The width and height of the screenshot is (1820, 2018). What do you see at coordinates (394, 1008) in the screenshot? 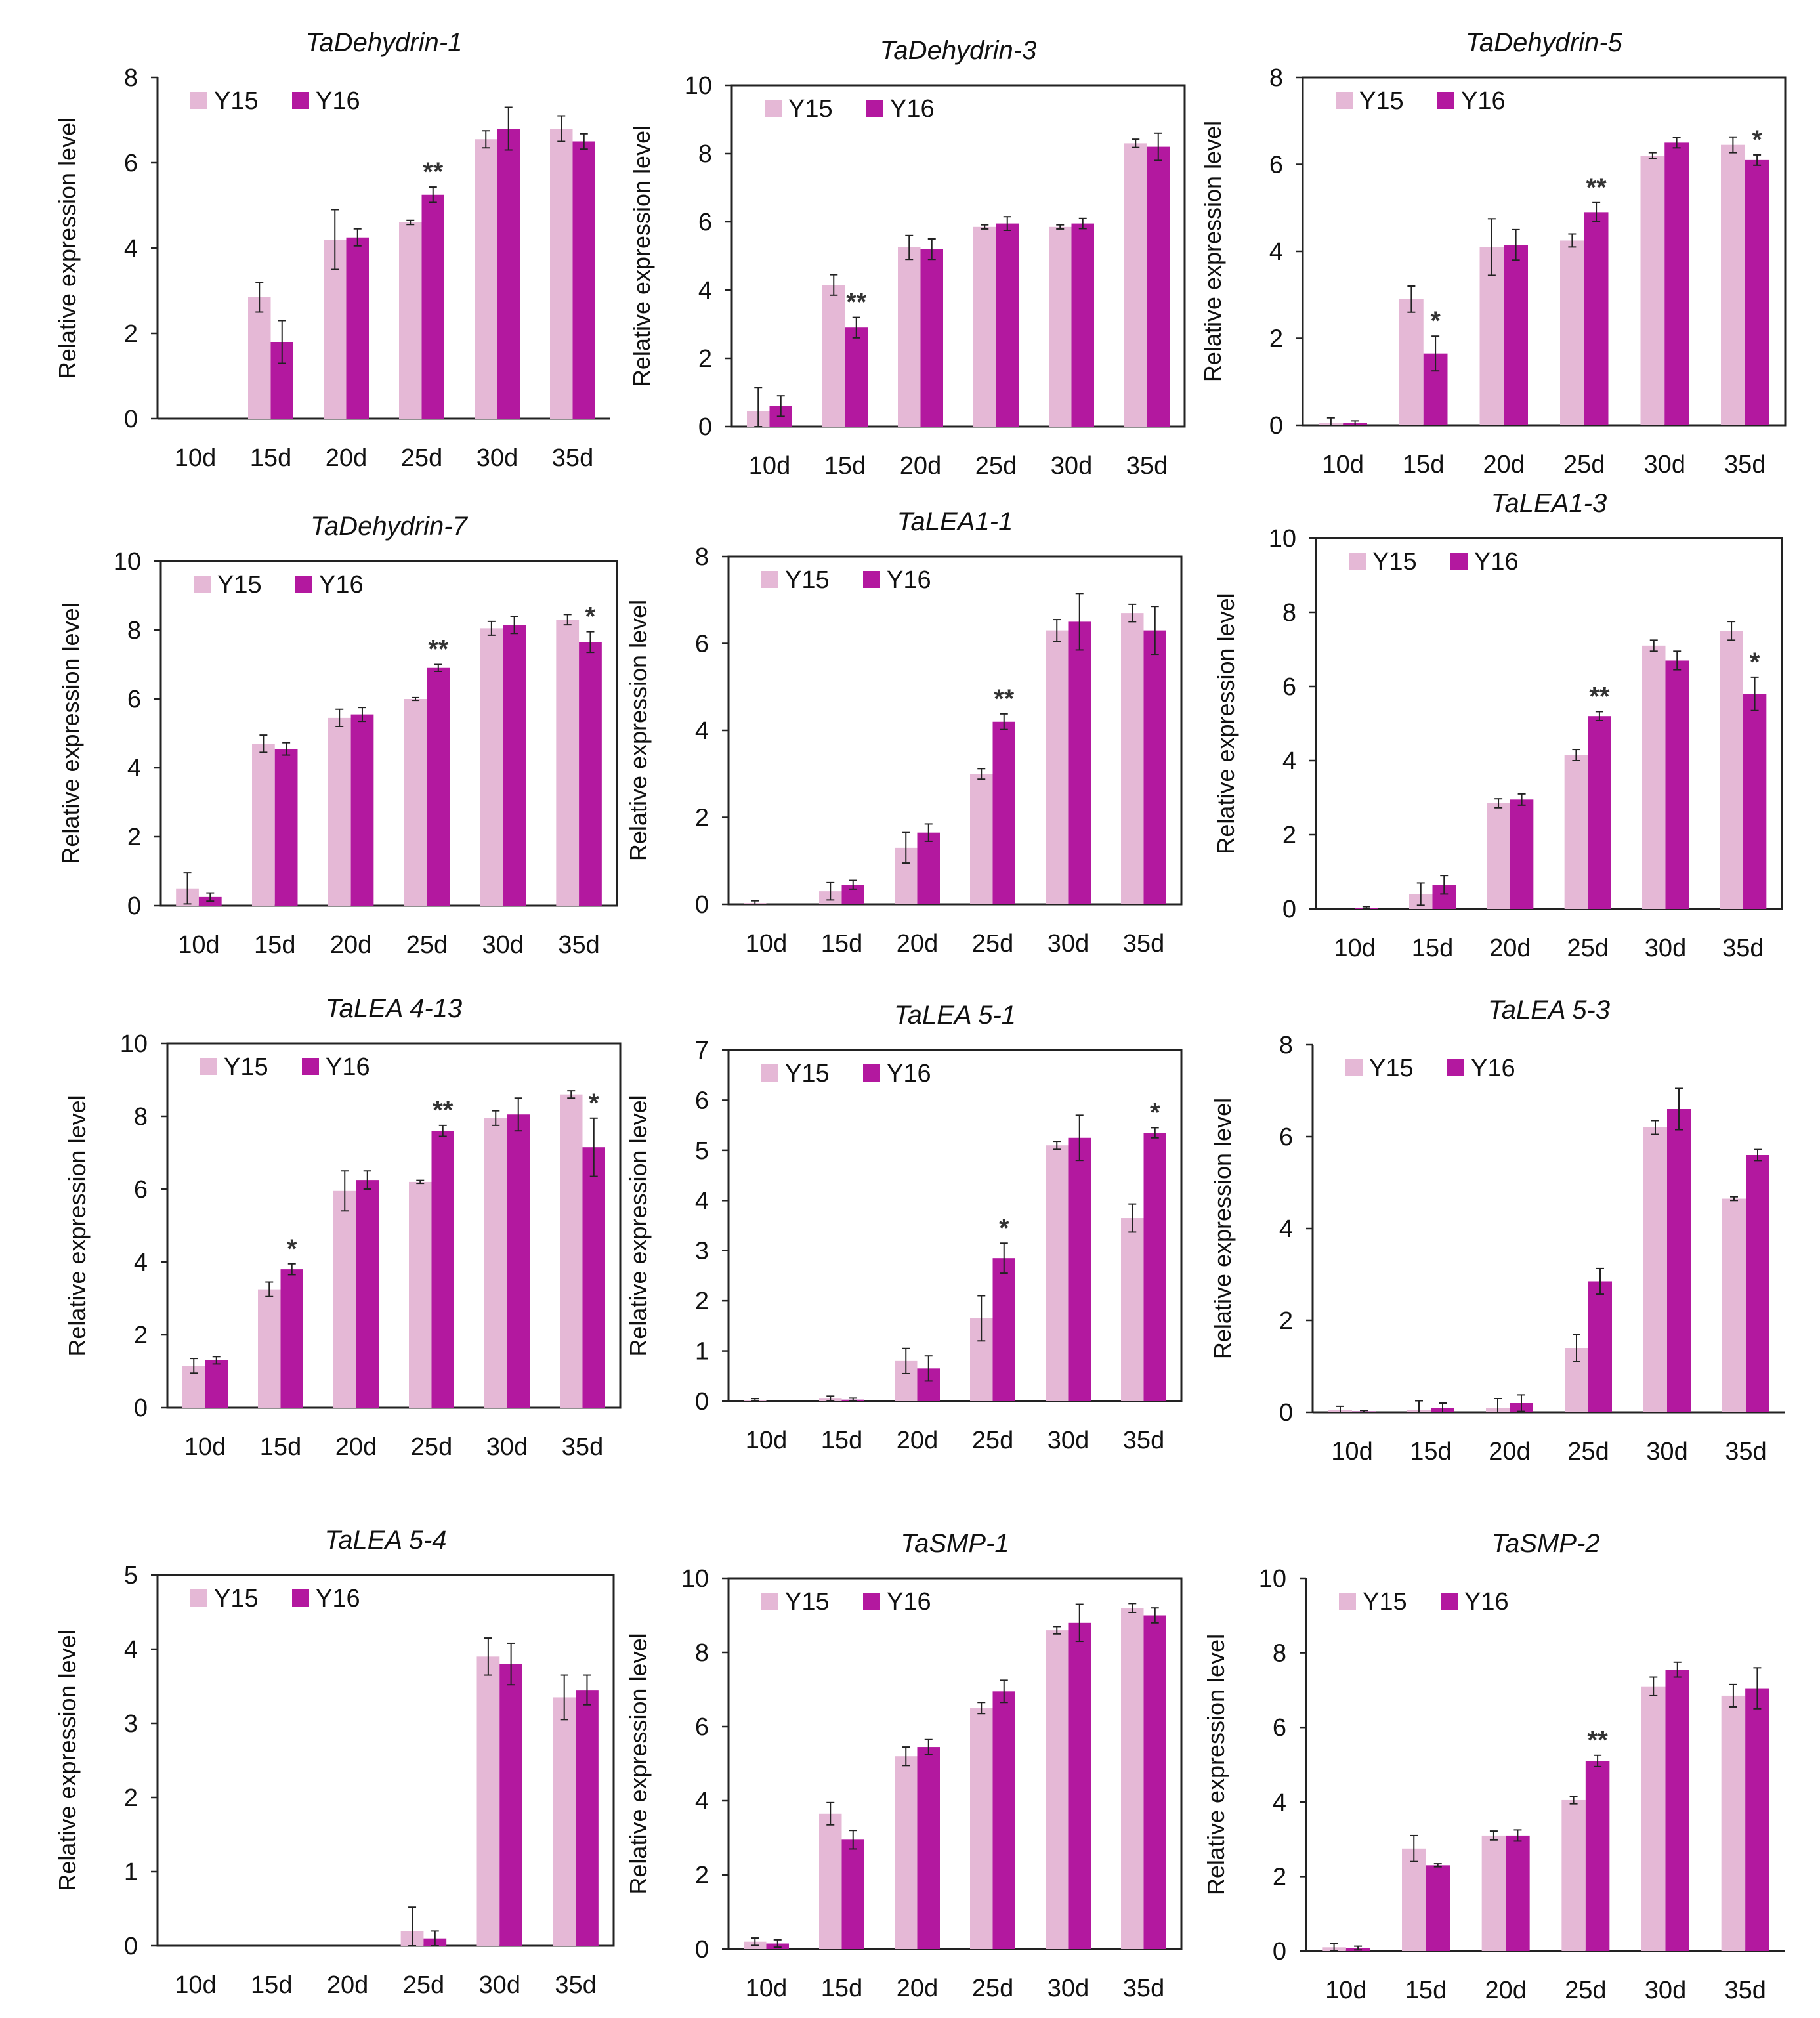
I see `chart-title: TaLEA 4-13` at bounding box center [394, 1008].